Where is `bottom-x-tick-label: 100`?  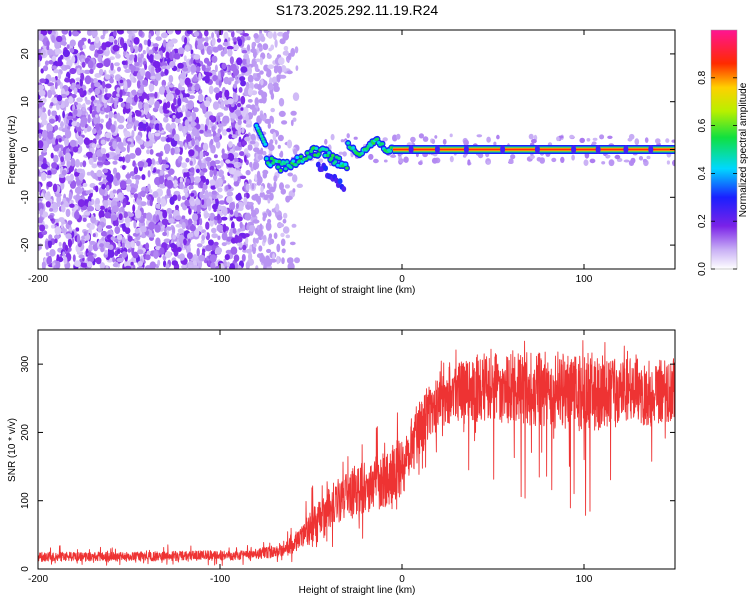 bottom-x-tick-label: 100 is located at coordinates (584, 579).